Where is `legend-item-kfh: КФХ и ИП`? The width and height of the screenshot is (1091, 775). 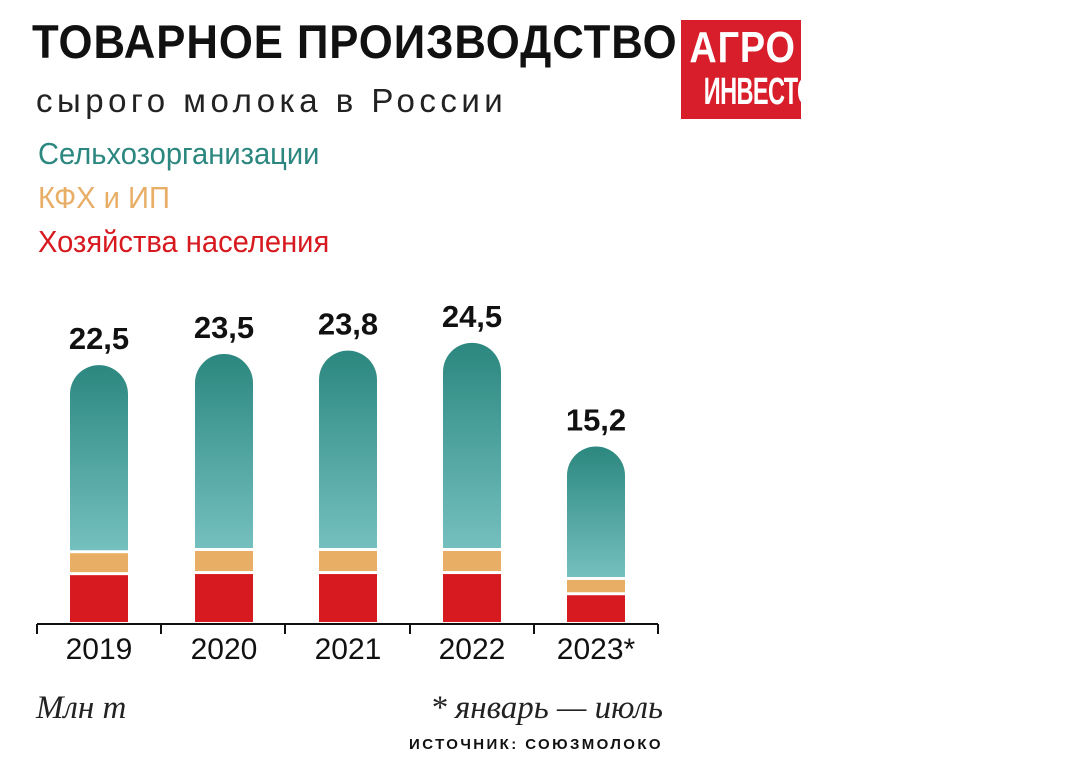
legend-item-kfh: КФХ и ИП is located at coordinates (104, 197).